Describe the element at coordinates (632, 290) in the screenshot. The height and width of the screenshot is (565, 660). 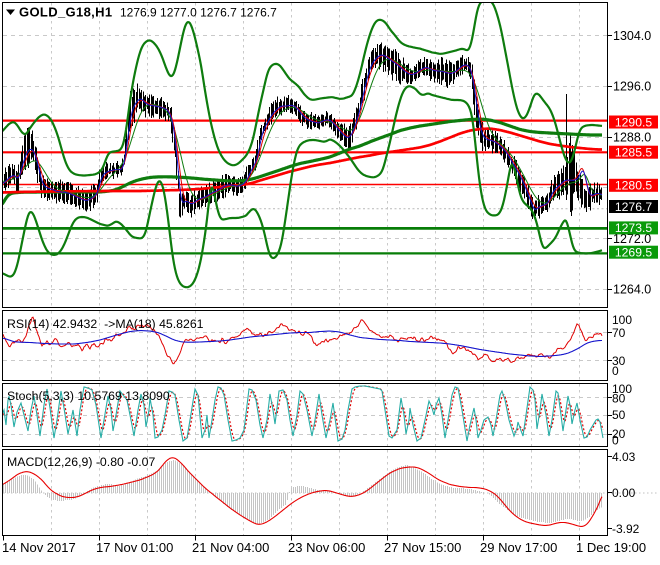
I see `svg-text: 1264.0` at that location.